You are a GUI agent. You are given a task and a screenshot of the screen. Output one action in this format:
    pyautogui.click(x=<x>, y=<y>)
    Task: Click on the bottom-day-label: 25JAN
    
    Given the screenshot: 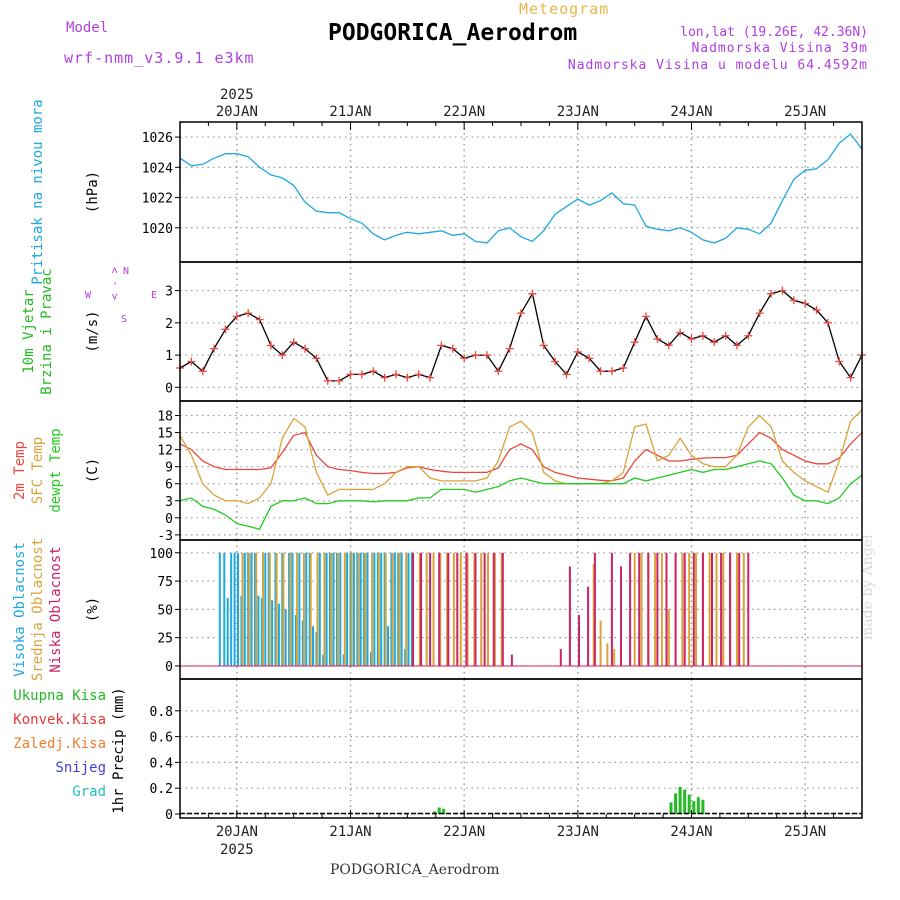 What is the action you would take?
    pyautogui.click(x=805, y=832)
    